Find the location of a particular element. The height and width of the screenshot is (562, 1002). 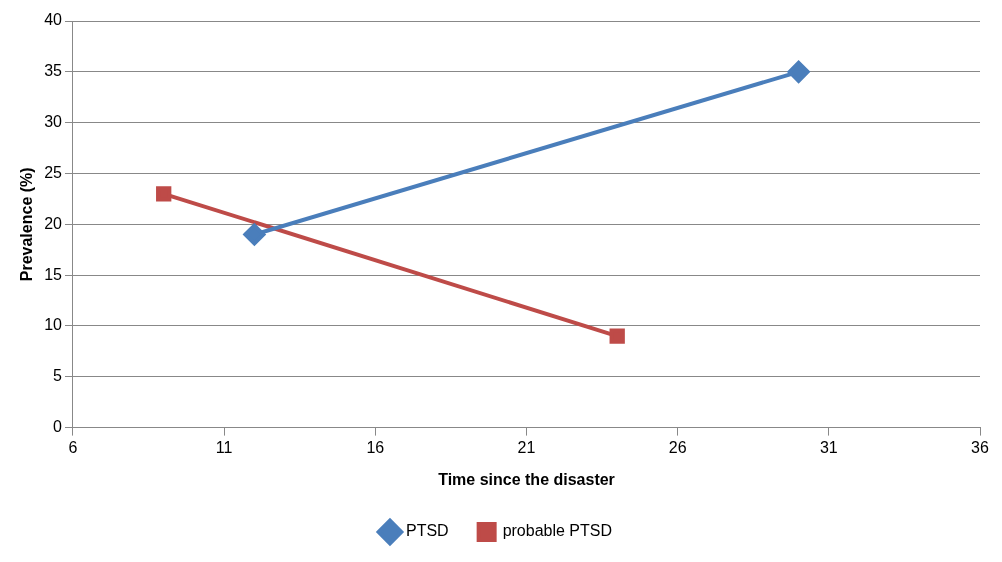

x-tick-label: 26 is located at coordinates (677, 447).